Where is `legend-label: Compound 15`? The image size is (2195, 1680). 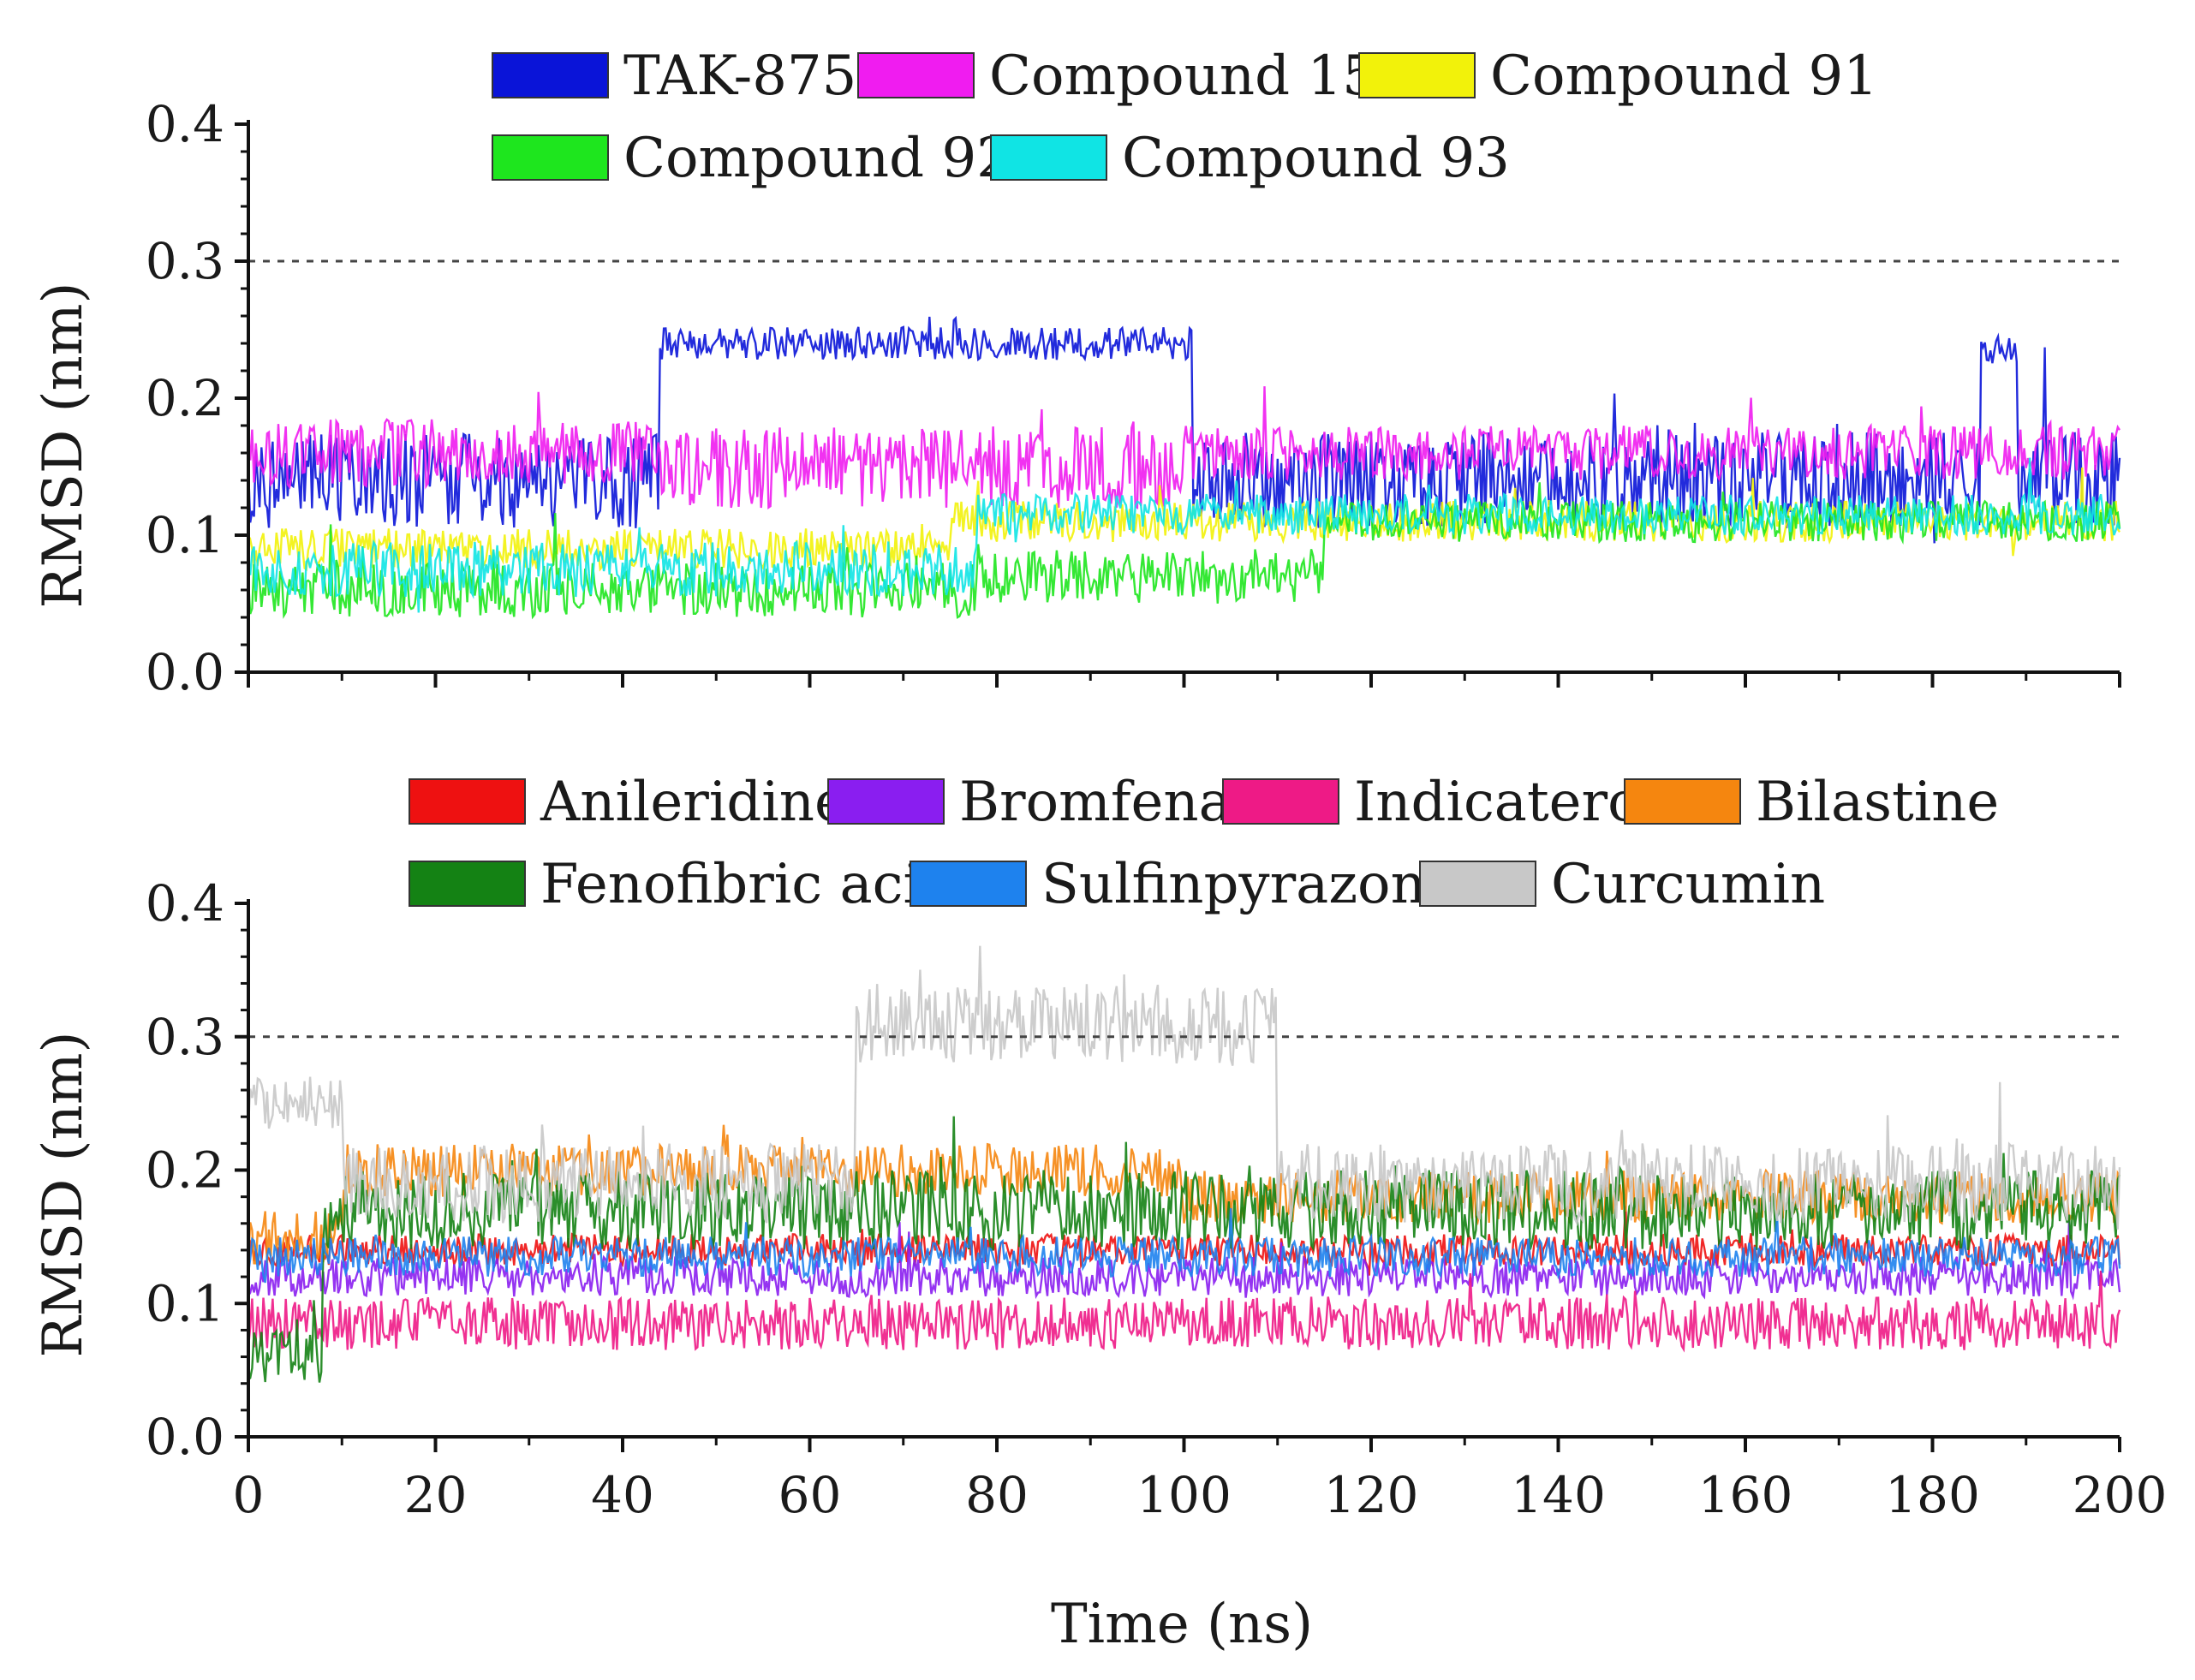
legend-label: Compound 15 is located at coordinates (1183, 77).